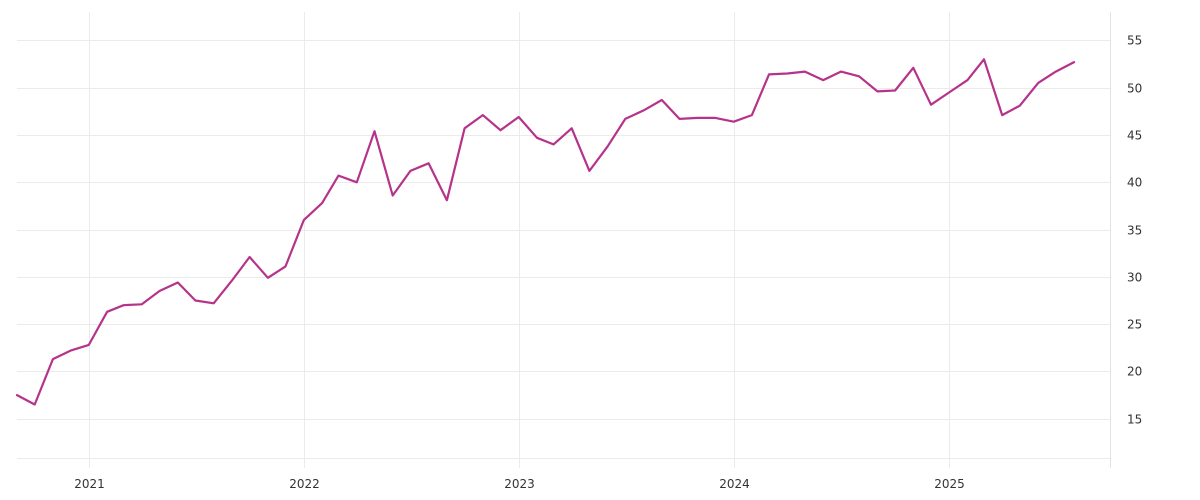 The width and height of the screenshot is (1200, 500). Describe the element at coordinates (1134, 278) in the screenshot. I see `y-tick-label: 30` at that location.